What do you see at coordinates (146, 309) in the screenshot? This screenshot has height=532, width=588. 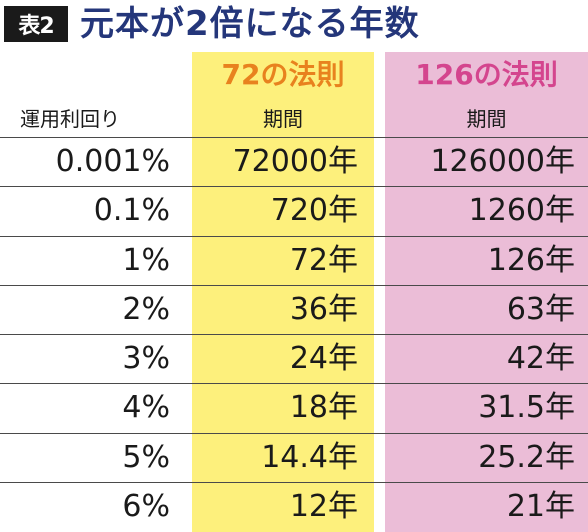 I see `rate-cell: 2%` at bounding box center [146, 309].